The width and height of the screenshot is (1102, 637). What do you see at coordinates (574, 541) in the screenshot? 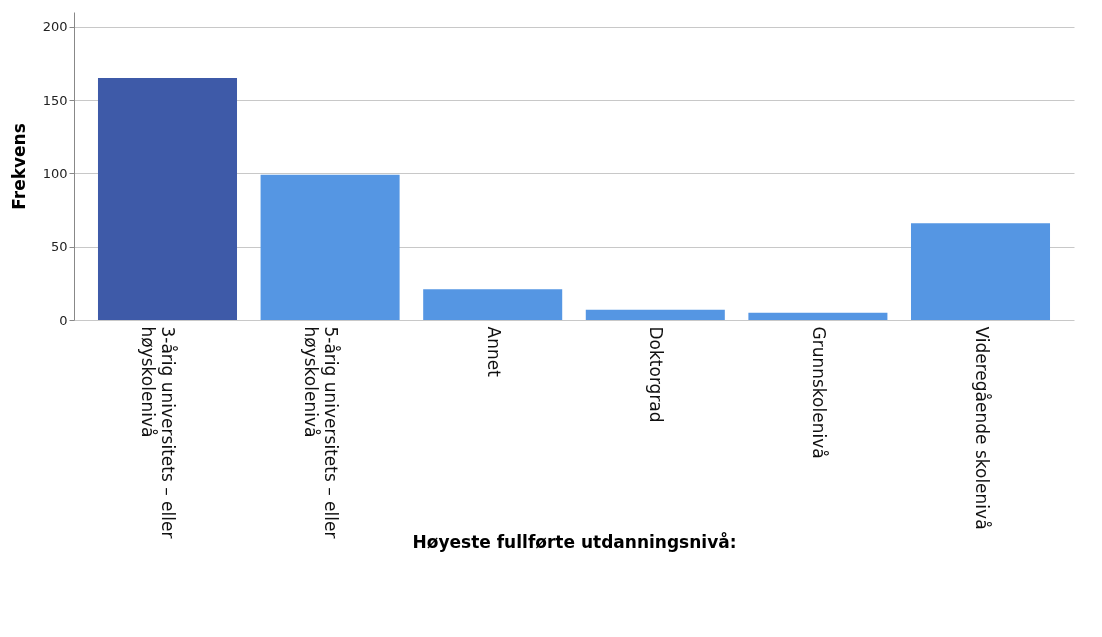
I see `x-axis-title: Høyeste fullførte utdanningsnivå:` at bounding box center [574, 541].